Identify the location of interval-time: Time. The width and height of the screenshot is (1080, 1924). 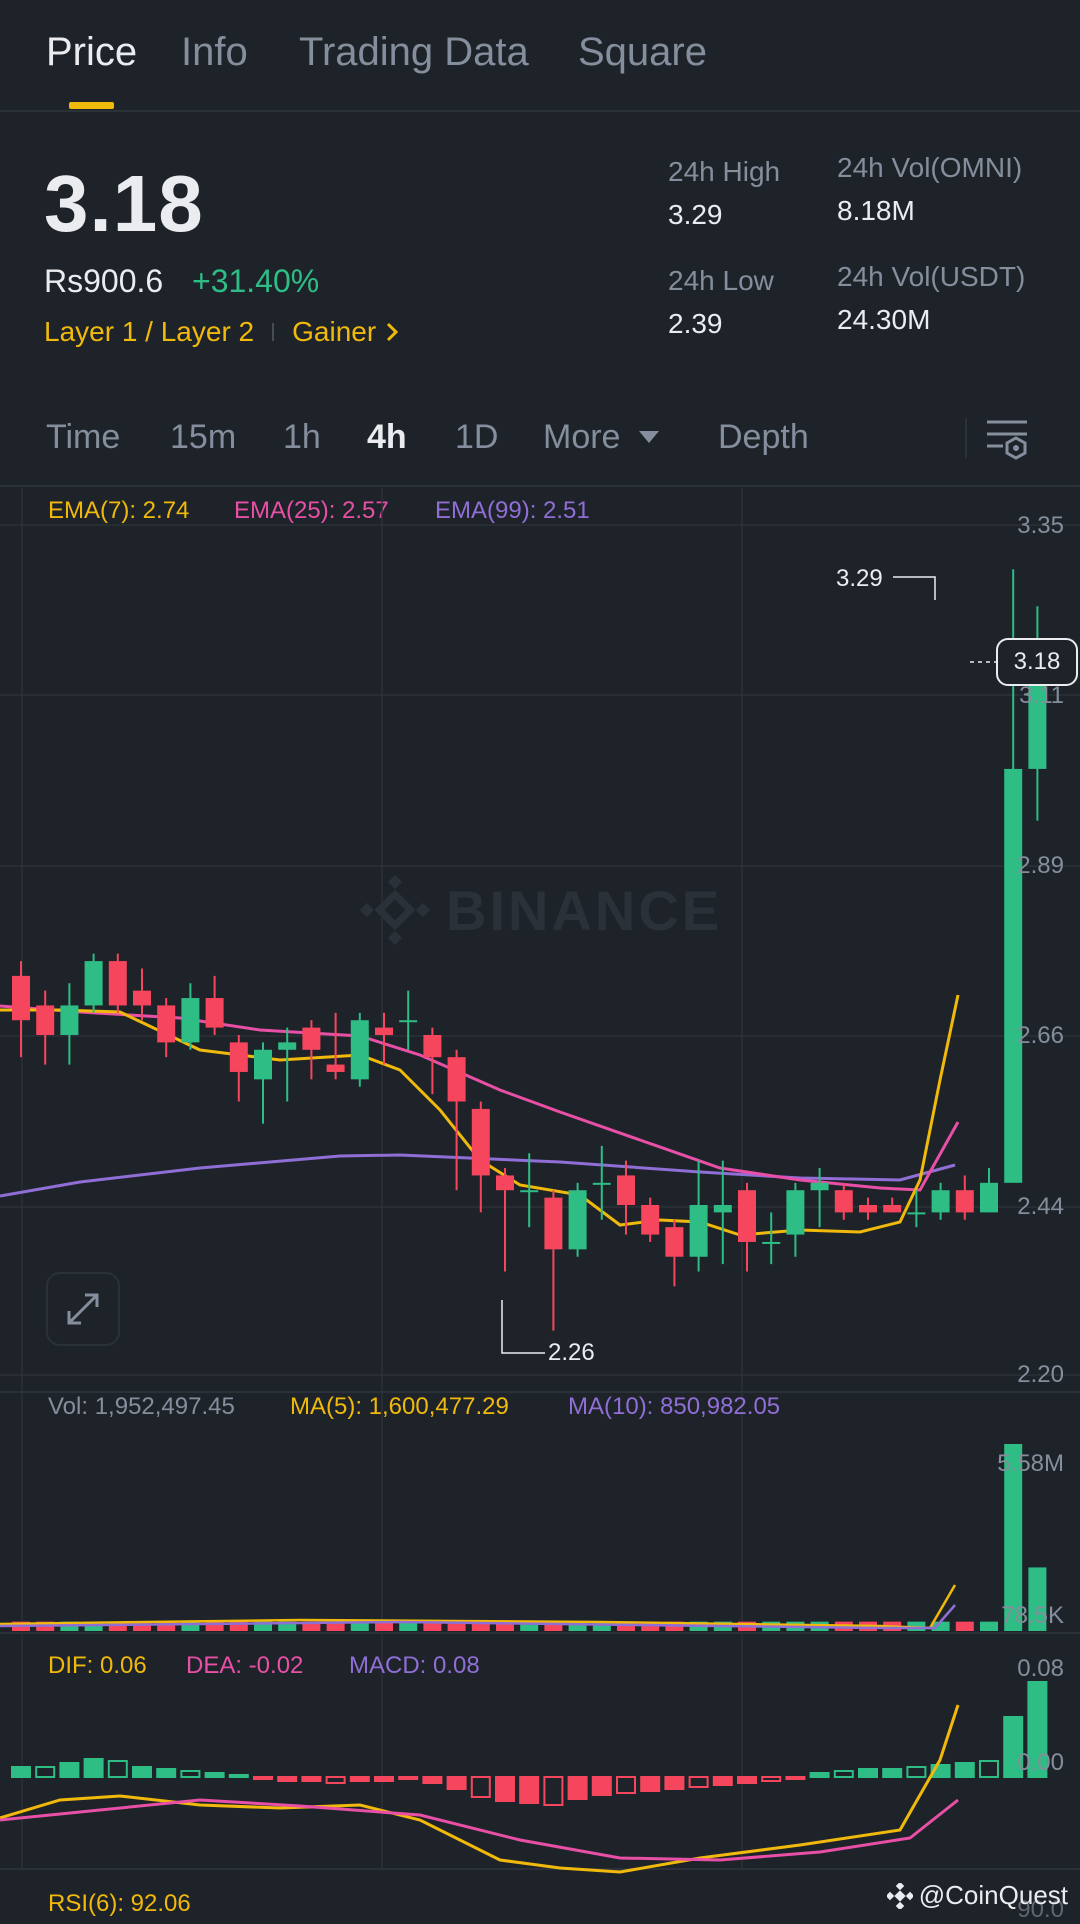
(83, 437).